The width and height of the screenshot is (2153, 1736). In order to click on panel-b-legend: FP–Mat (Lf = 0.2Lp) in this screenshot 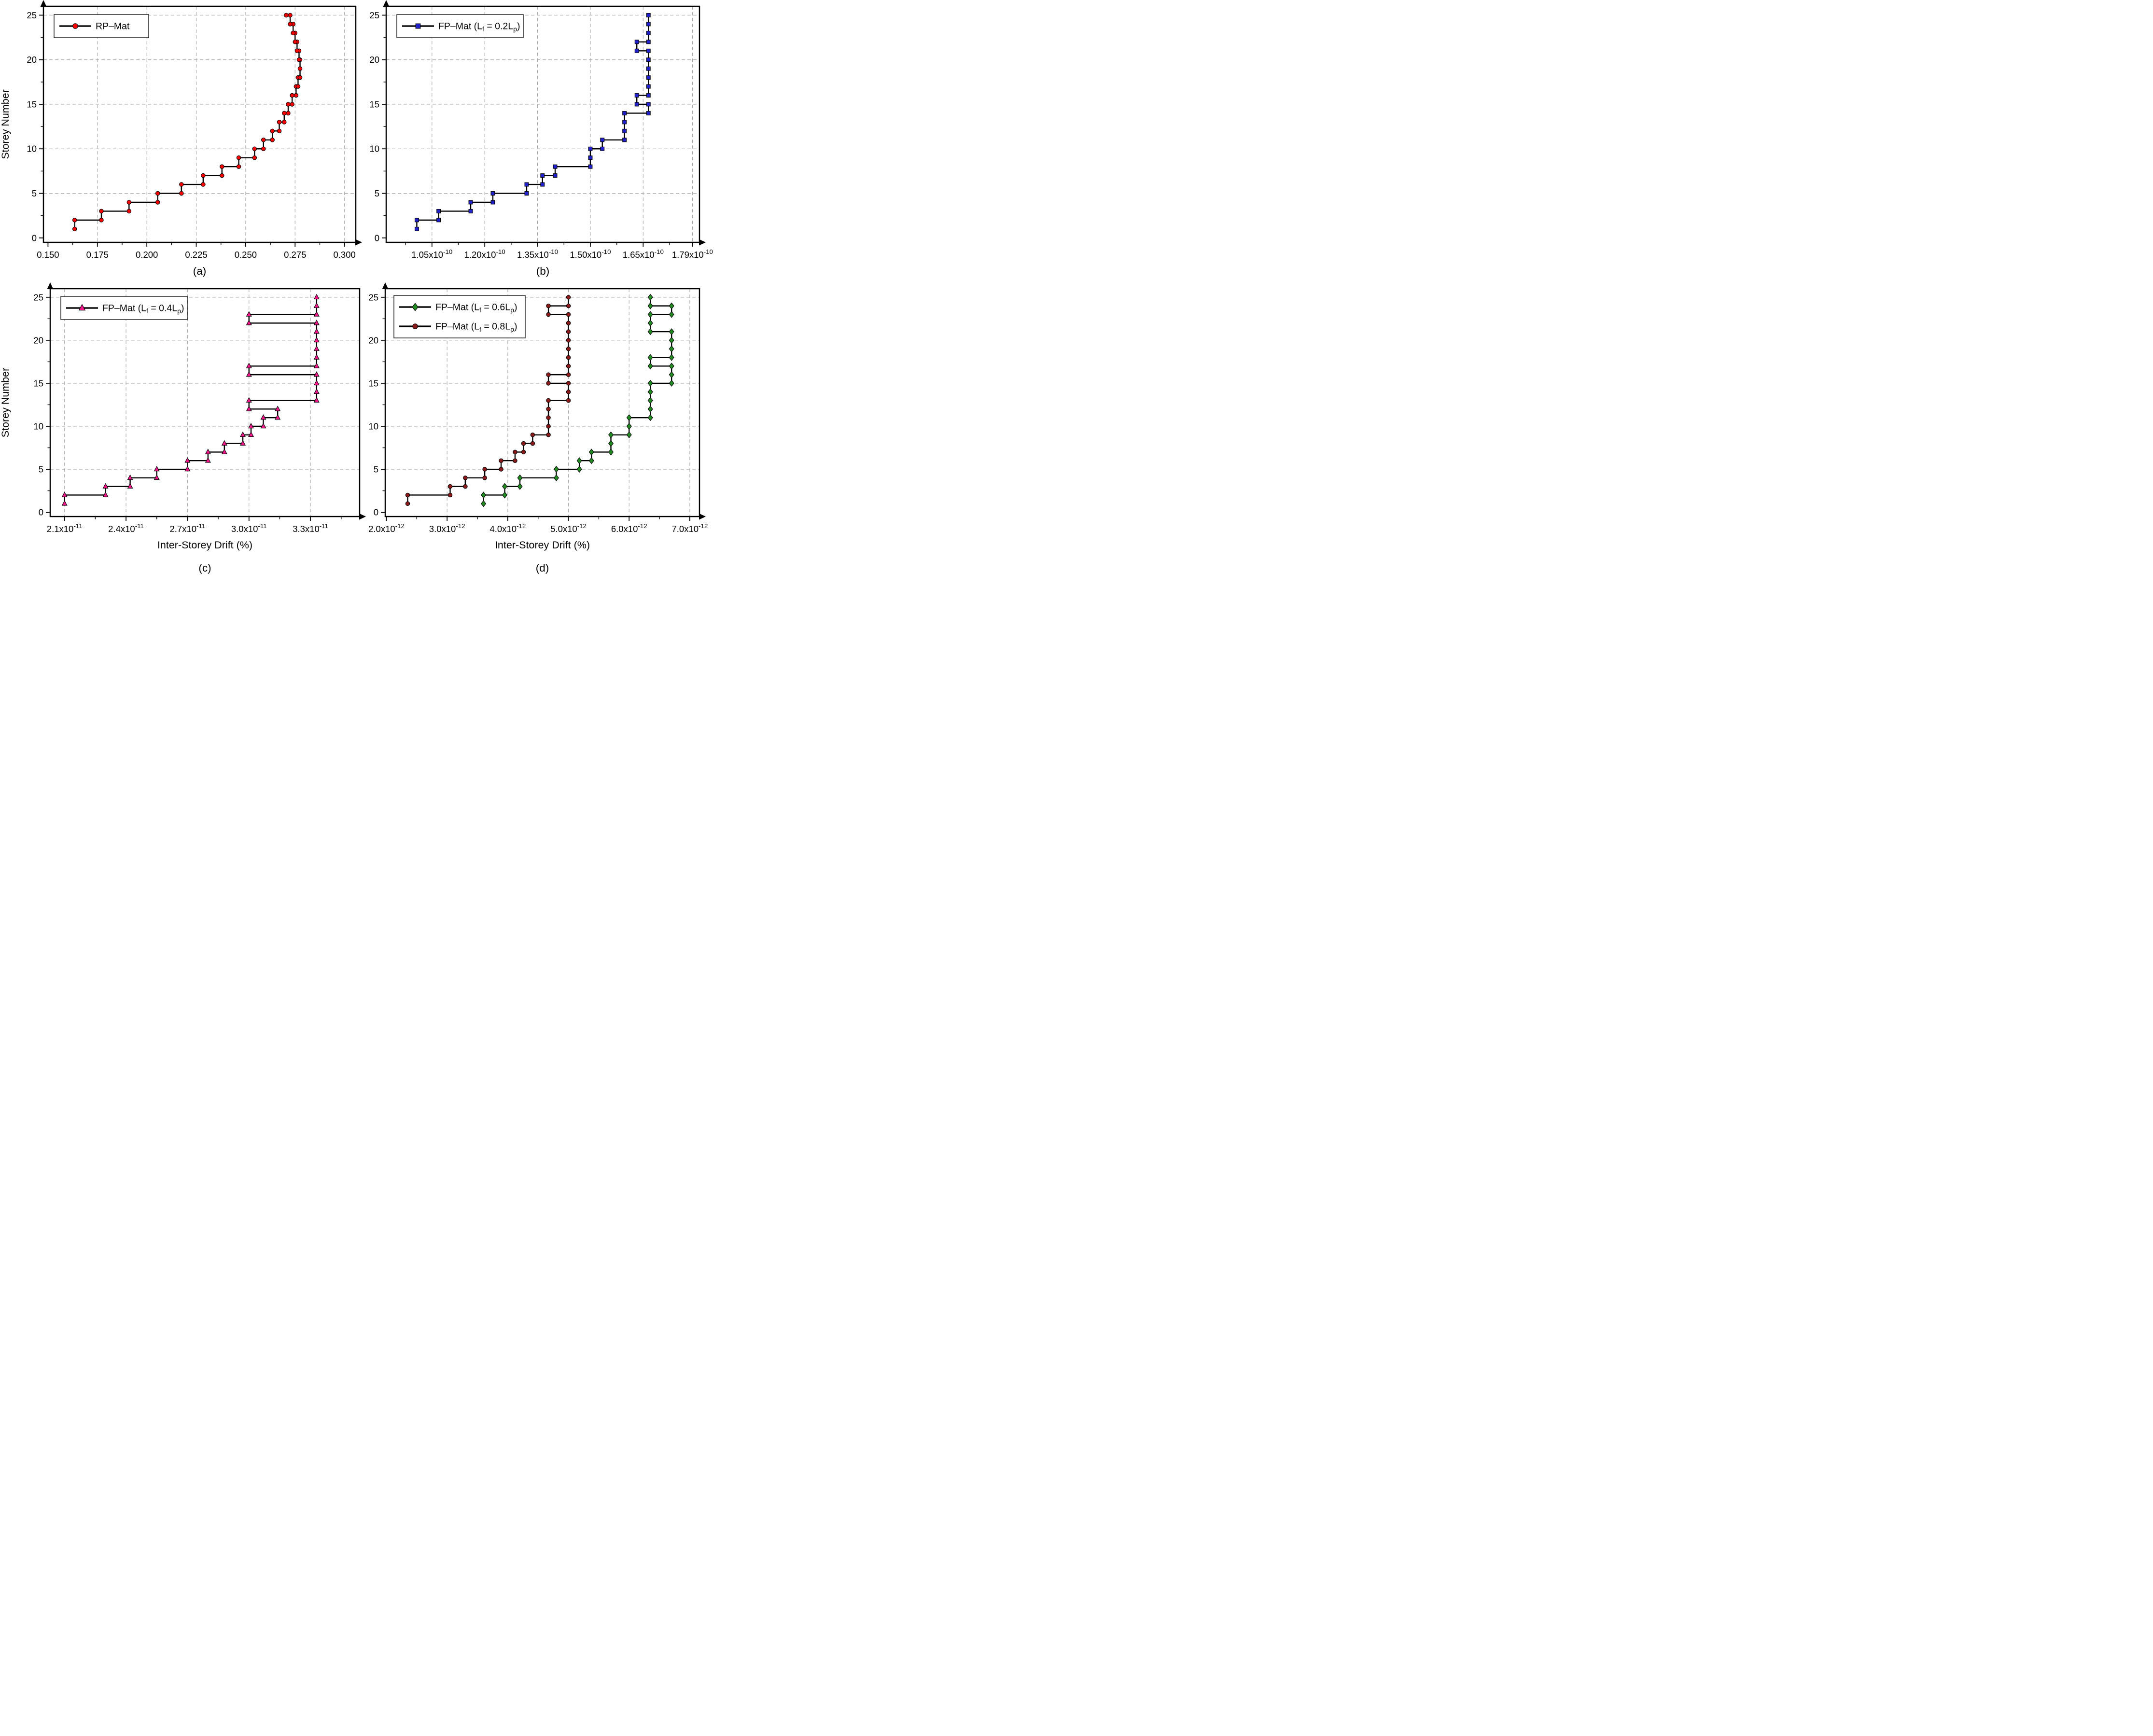, I will do `click(460, 26)`.